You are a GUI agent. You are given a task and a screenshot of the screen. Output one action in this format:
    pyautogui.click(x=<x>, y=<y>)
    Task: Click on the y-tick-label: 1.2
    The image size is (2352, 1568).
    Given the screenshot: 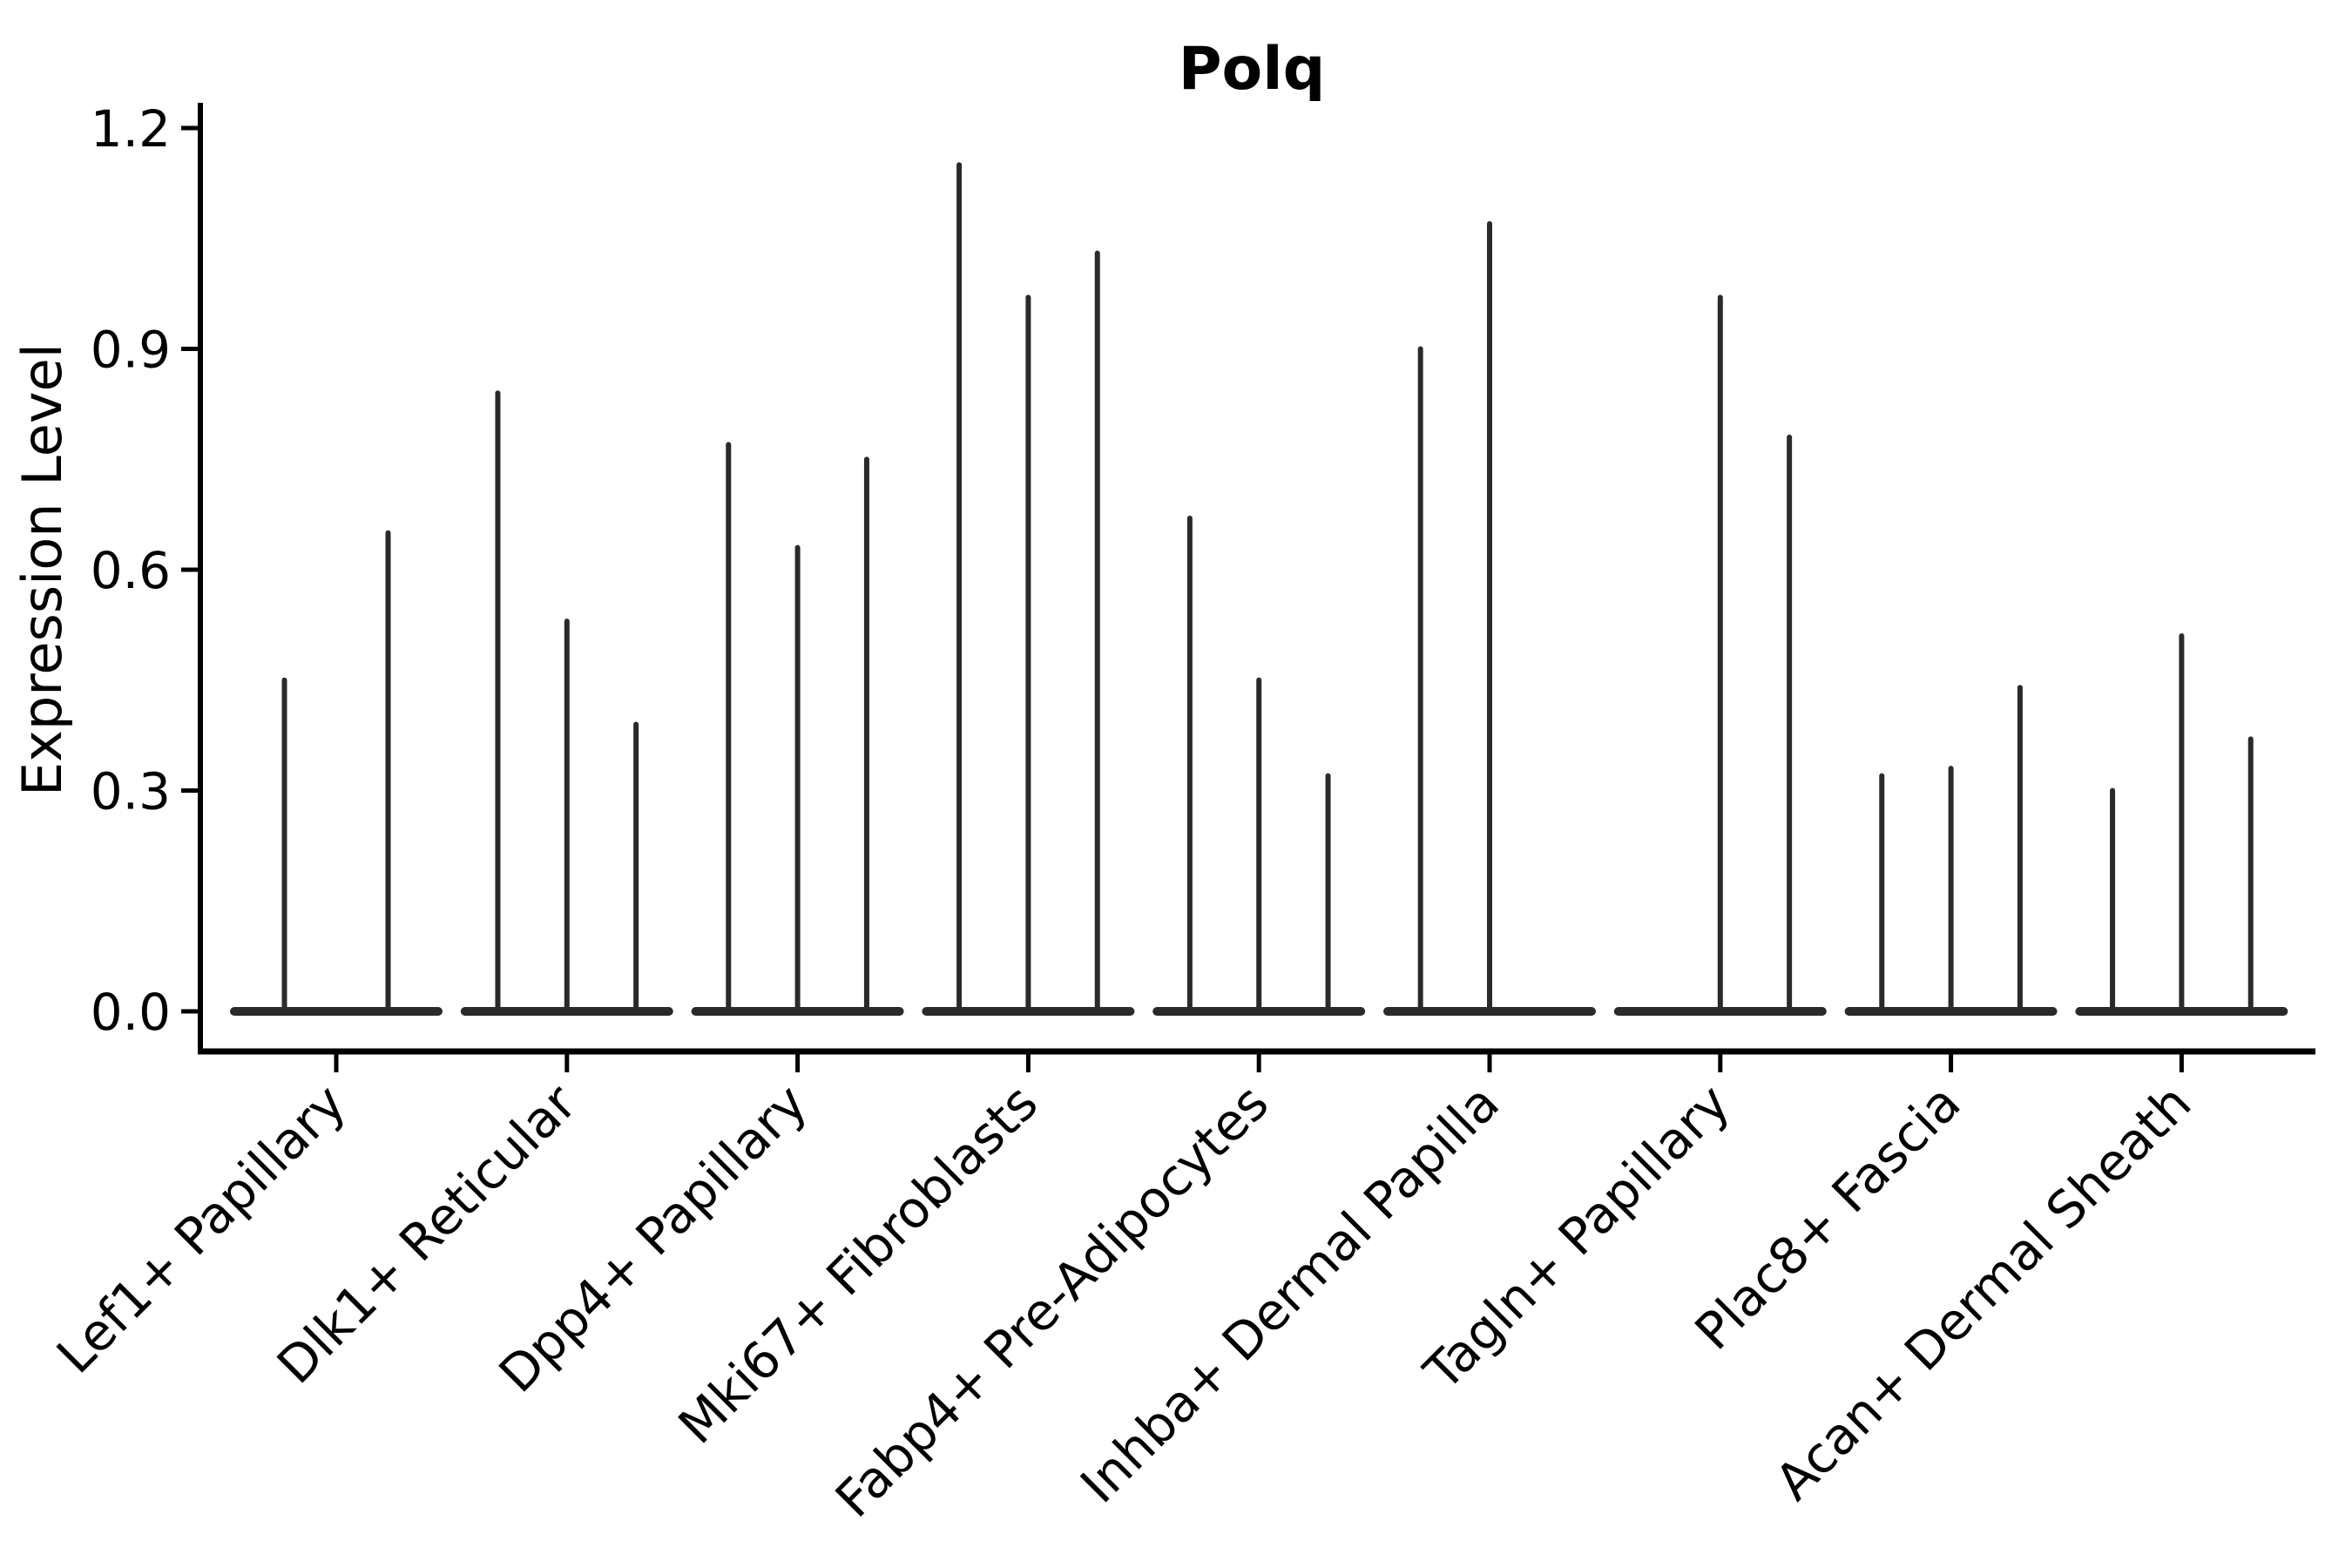 What is the action you would take?
    pyautogui.click(x=131, y=129)
    